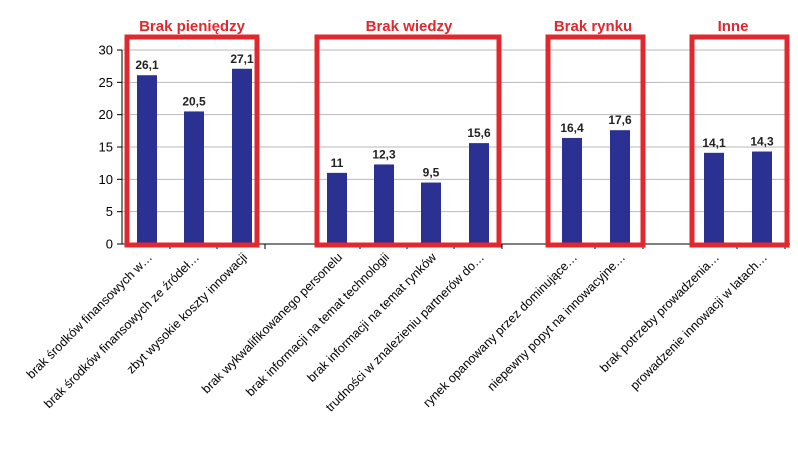 This screenshot has width=798, height=450. I want to click on bar-value-label: 27,1, so click(242, 59).